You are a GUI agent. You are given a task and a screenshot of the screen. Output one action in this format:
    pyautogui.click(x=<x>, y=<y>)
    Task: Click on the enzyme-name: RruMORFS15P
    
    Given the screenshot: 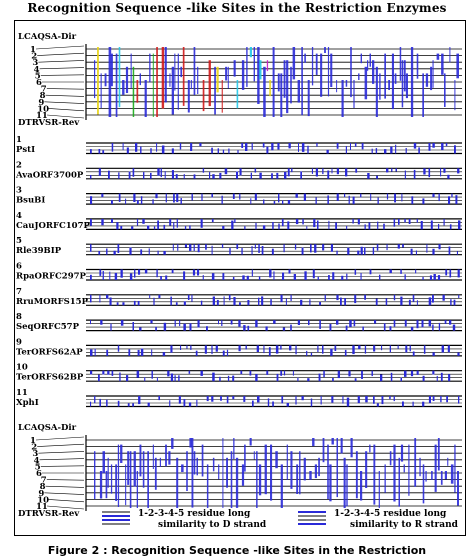 What is the action you would take?
    pyautogui.click(x=52, y=302)
    